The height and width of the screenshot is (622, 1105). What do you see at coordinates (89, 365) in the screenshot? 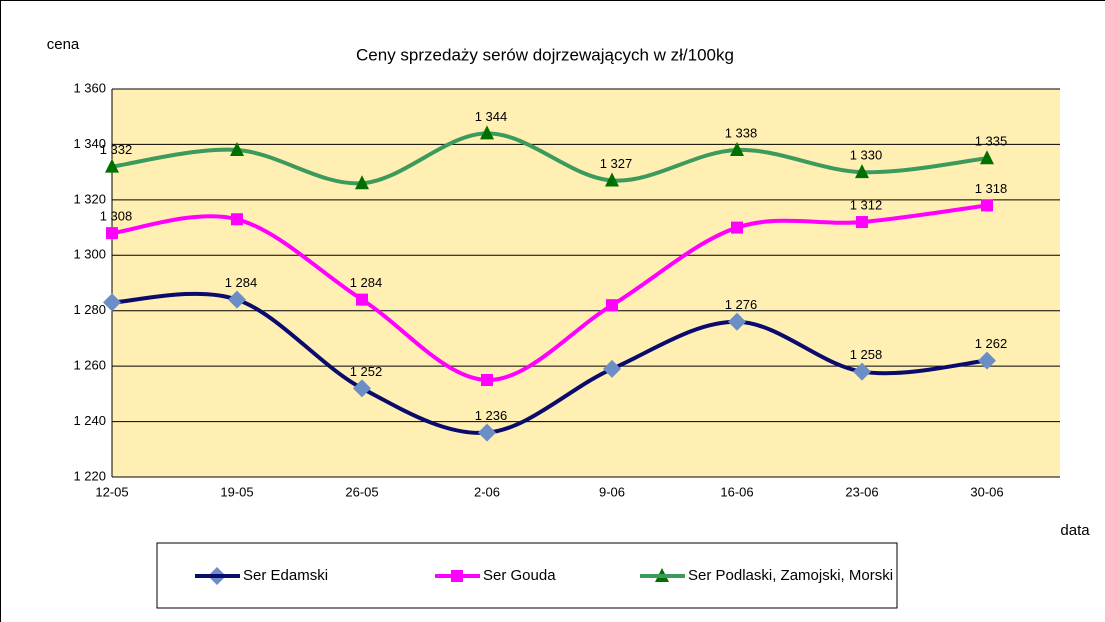
I see `y-tick-label: 1 260` at bounding box center [89, 365].